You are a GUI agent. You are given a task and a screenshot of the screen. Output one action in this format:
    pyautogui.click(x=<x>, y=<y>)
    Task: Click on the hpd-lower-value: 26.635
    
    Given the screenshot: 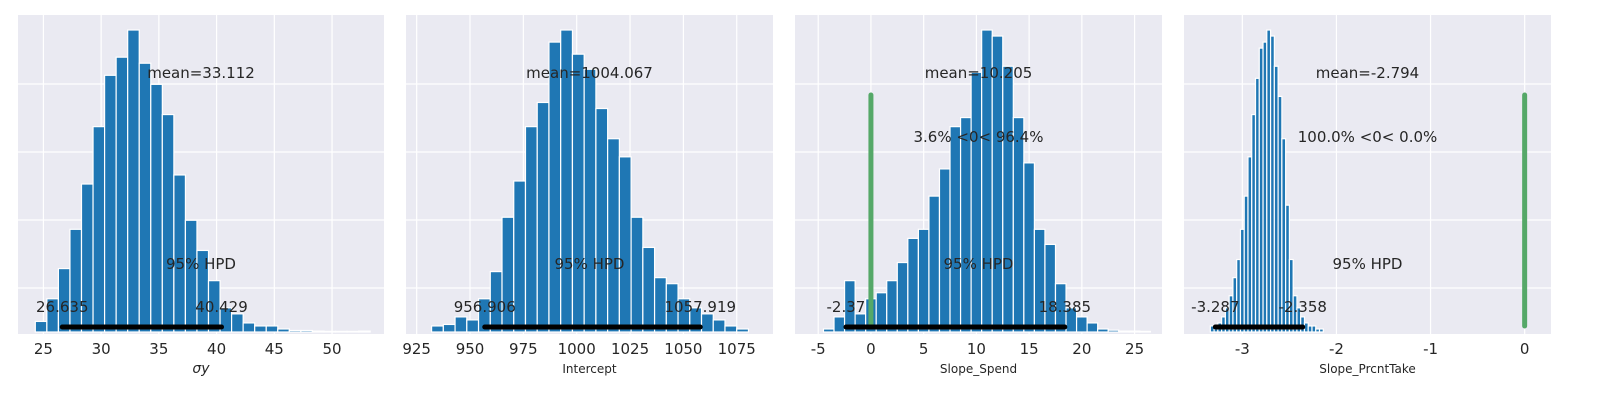 What is the action you would take?
    pyautogui.click(x=62, y=307)
    